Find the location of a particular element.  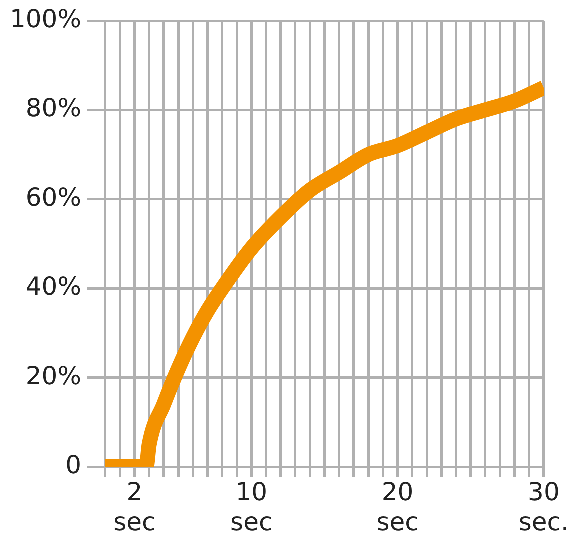

x-tick-label: 2 sec is located at coordinates (135, 507).